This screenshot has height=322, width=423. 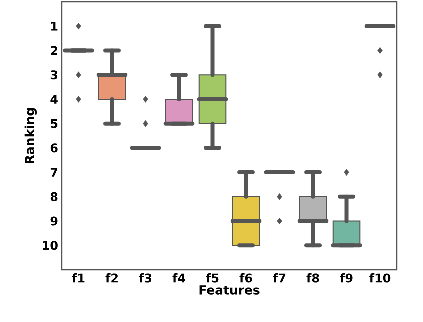 I want to click on y-tick-label: 5, so click(x=54, y=123).